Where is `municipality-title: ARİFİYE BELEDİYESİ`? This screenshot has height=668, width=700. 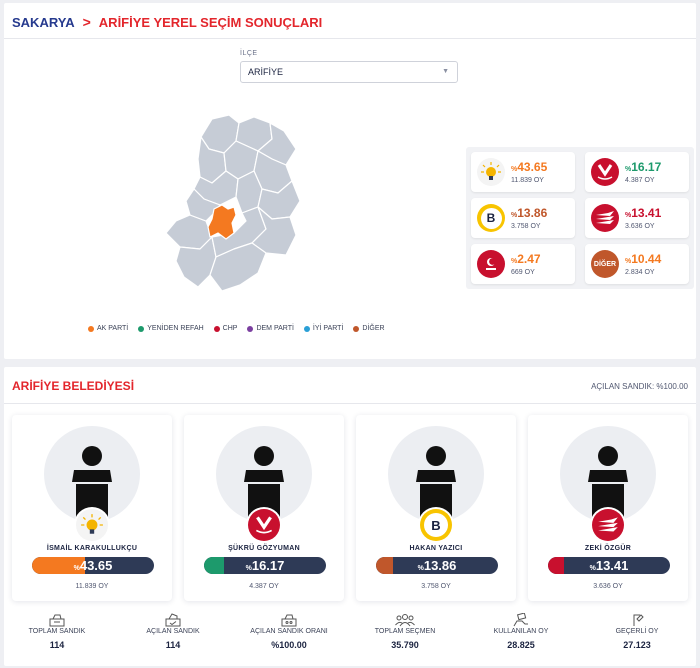 municipality-title: ARİFİYE BELEDİYESİ is located at coordinates (73, 386).